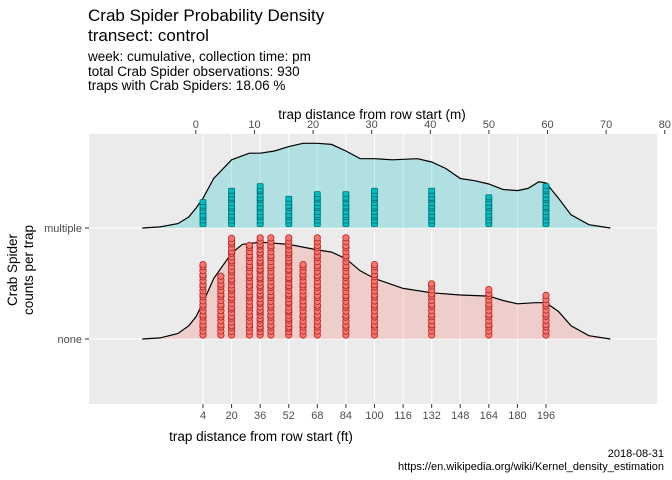 The image size is (672, 480). Describe the element at coordinates (28, 270) in the screenshot. I see `y-axis-title-line-2: counts per trap` at that location.